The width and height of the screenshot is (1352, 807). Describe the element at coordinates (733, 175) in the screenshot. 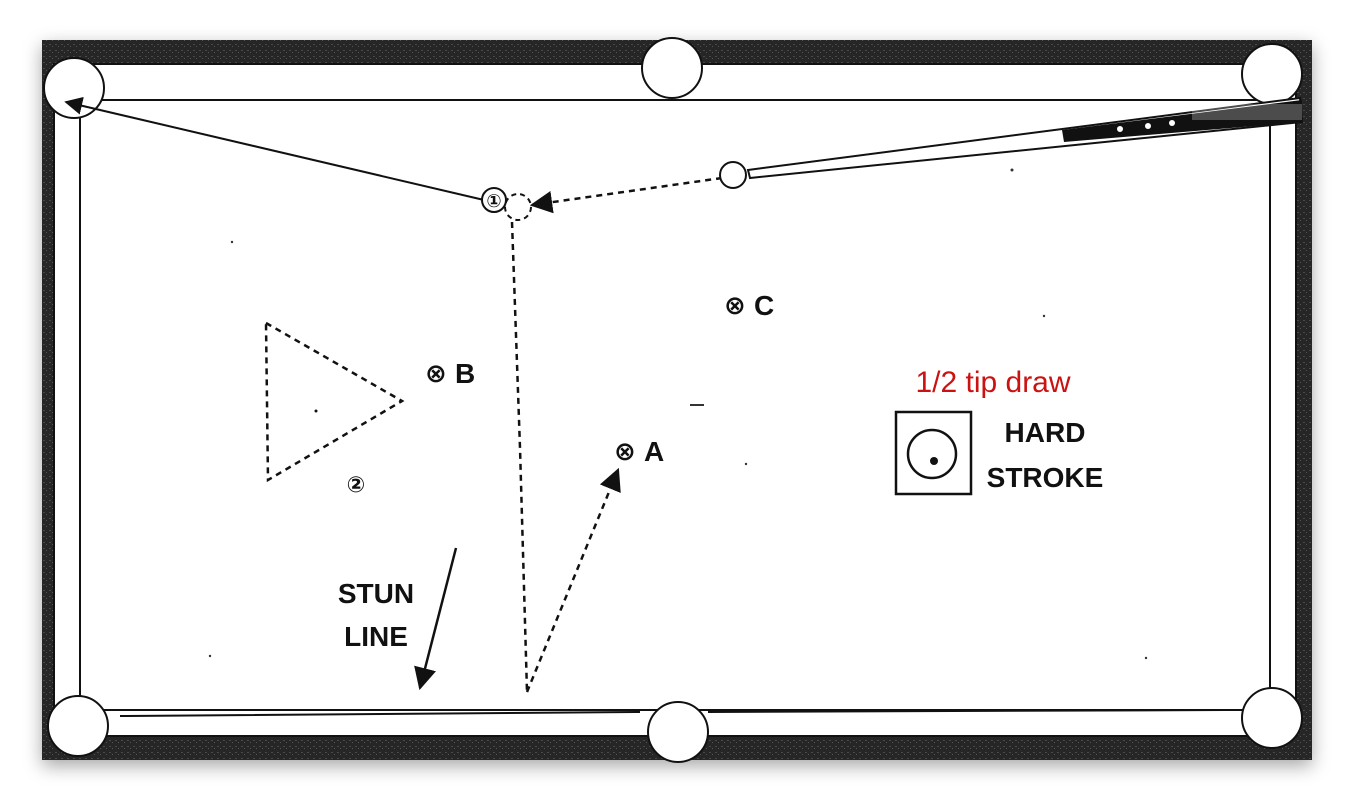

I see `cue-ball` at that location.